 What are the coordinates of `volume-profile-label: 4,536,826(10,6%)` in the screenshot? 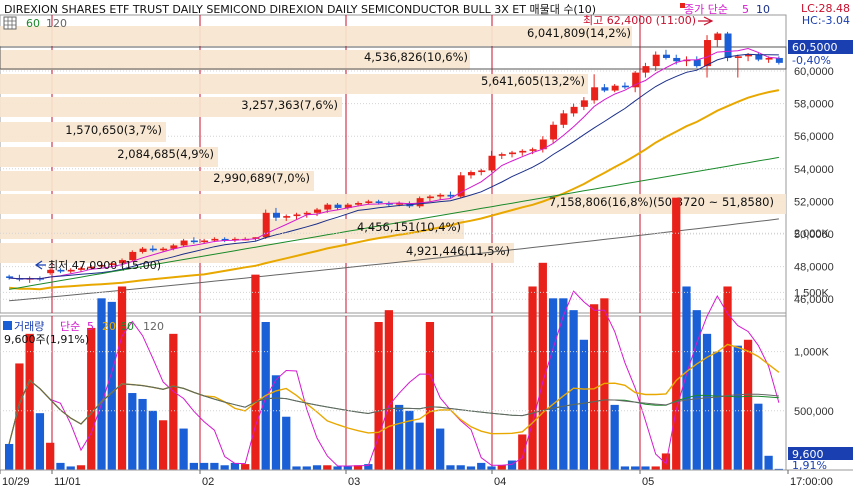 It's located at (416, 57).